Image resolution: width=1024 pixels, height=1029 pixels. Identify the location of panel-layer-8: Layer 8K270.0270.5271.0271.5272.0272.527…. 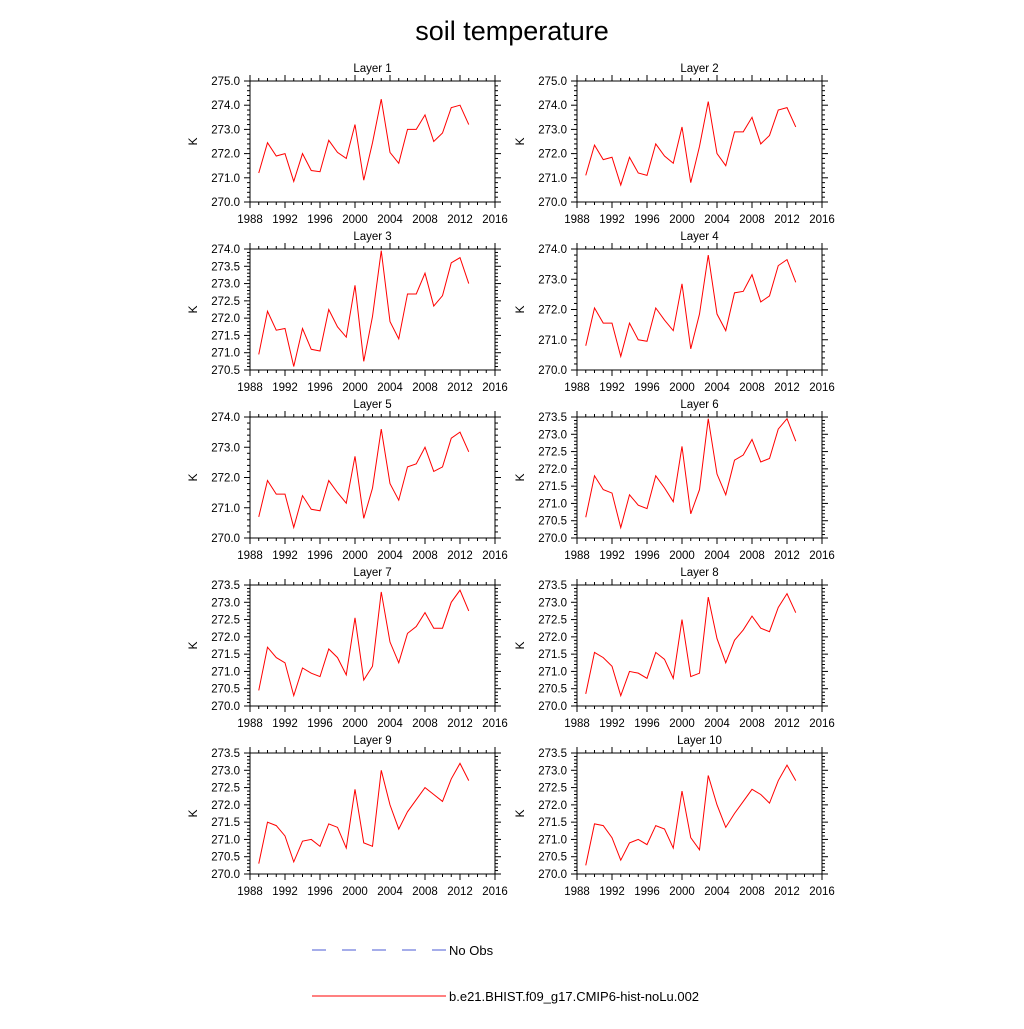
(674, 648).